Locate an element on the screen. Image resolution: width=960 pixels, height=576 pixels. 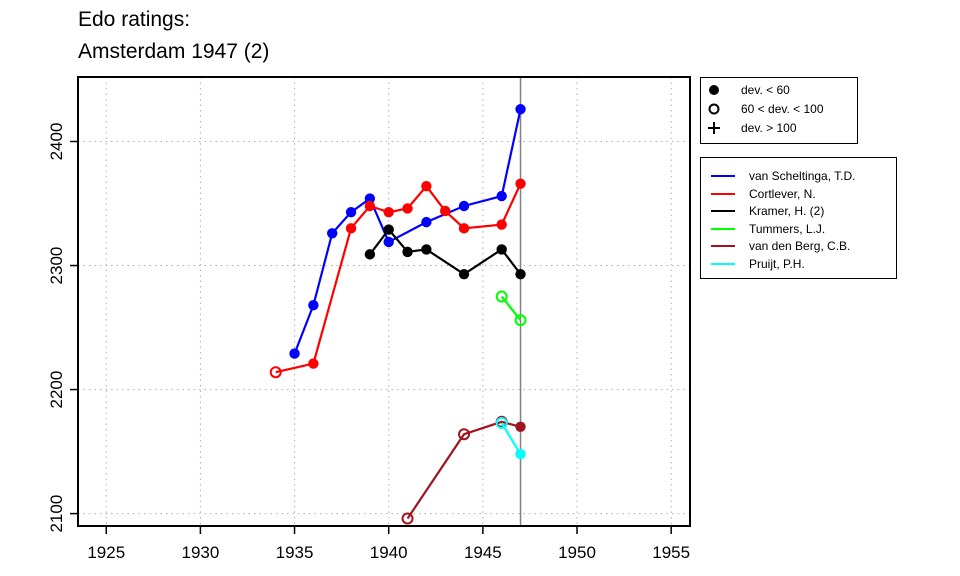
marker-legend: dev. < 60 60 < dev. < 100 dev. > 100 is located at coordinates (779, 110).